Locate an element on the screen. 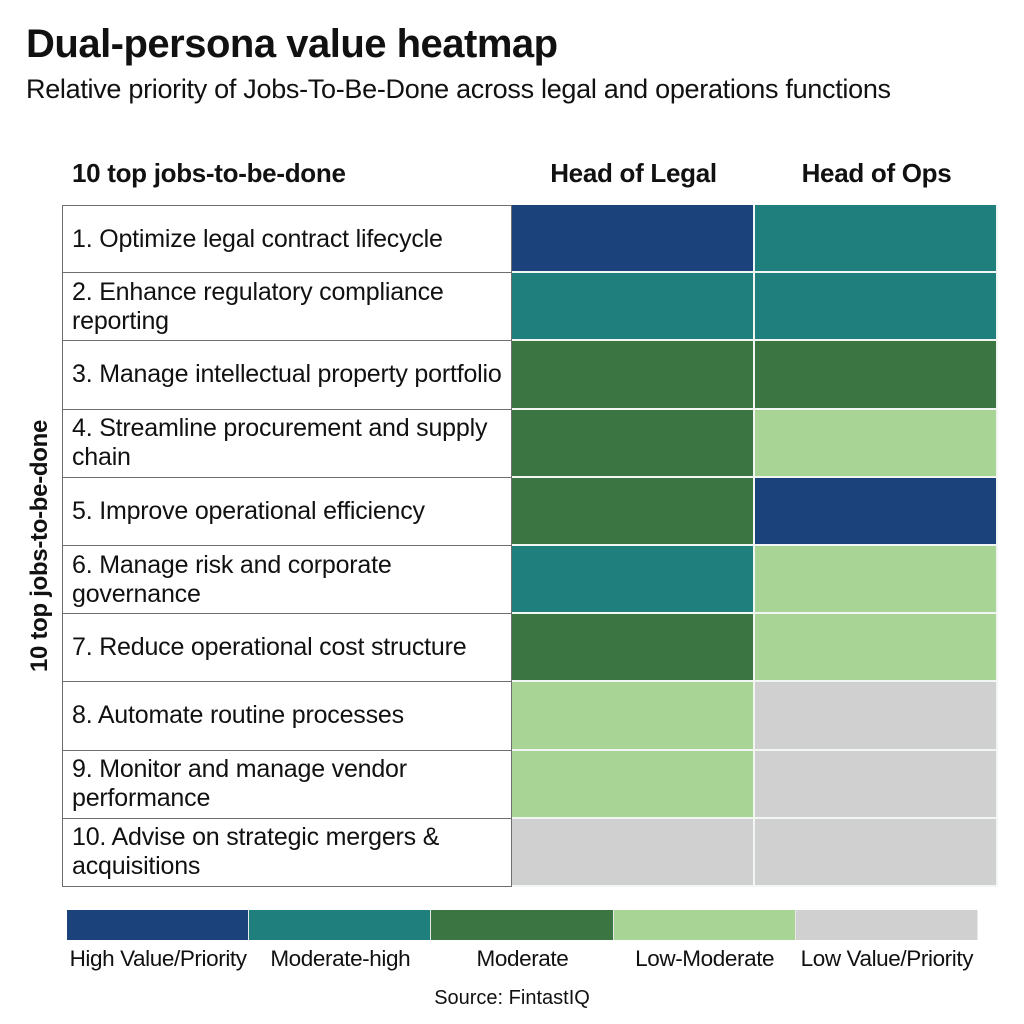 Image resolution: width=1024 pixels, height=1024 pixels. legend-item: Moderate is located at coordinates (522, 941).